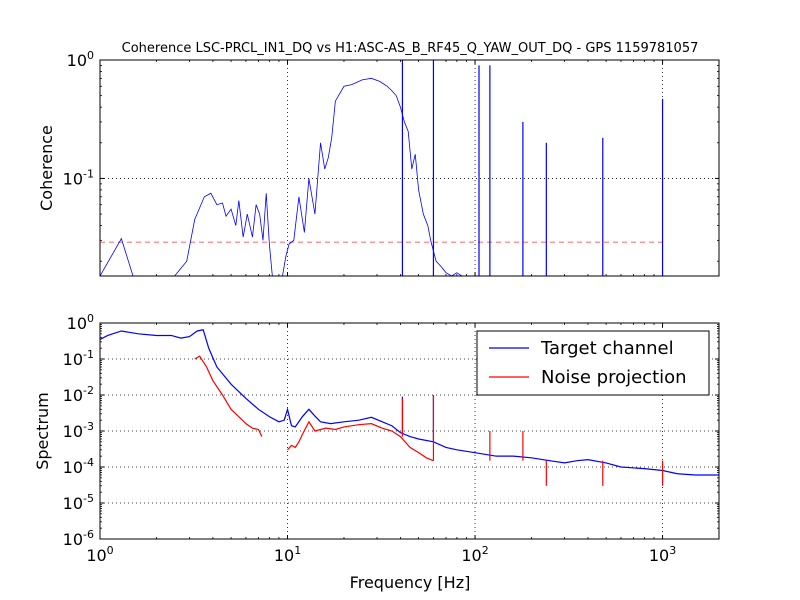 This screenshot has width=800, height=600. I want to click on x-axis-label: Frequency [Hz], so click(410, 582).